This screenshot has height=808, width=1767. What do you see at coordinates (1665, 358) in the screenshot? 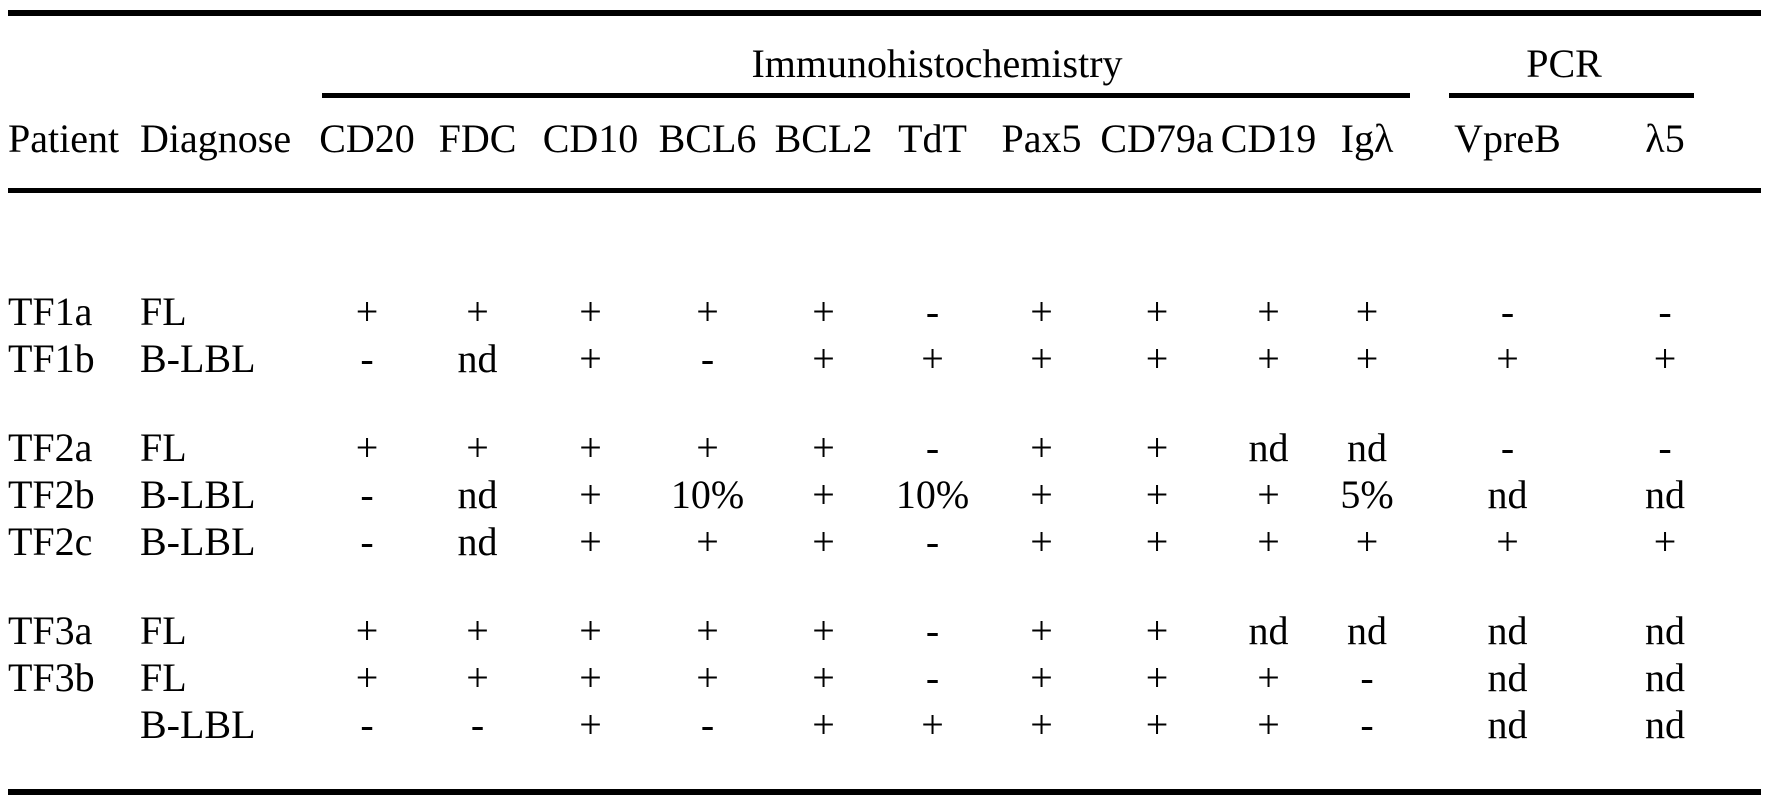
I see `cell-5: +` at bounding box center [1665, 358].